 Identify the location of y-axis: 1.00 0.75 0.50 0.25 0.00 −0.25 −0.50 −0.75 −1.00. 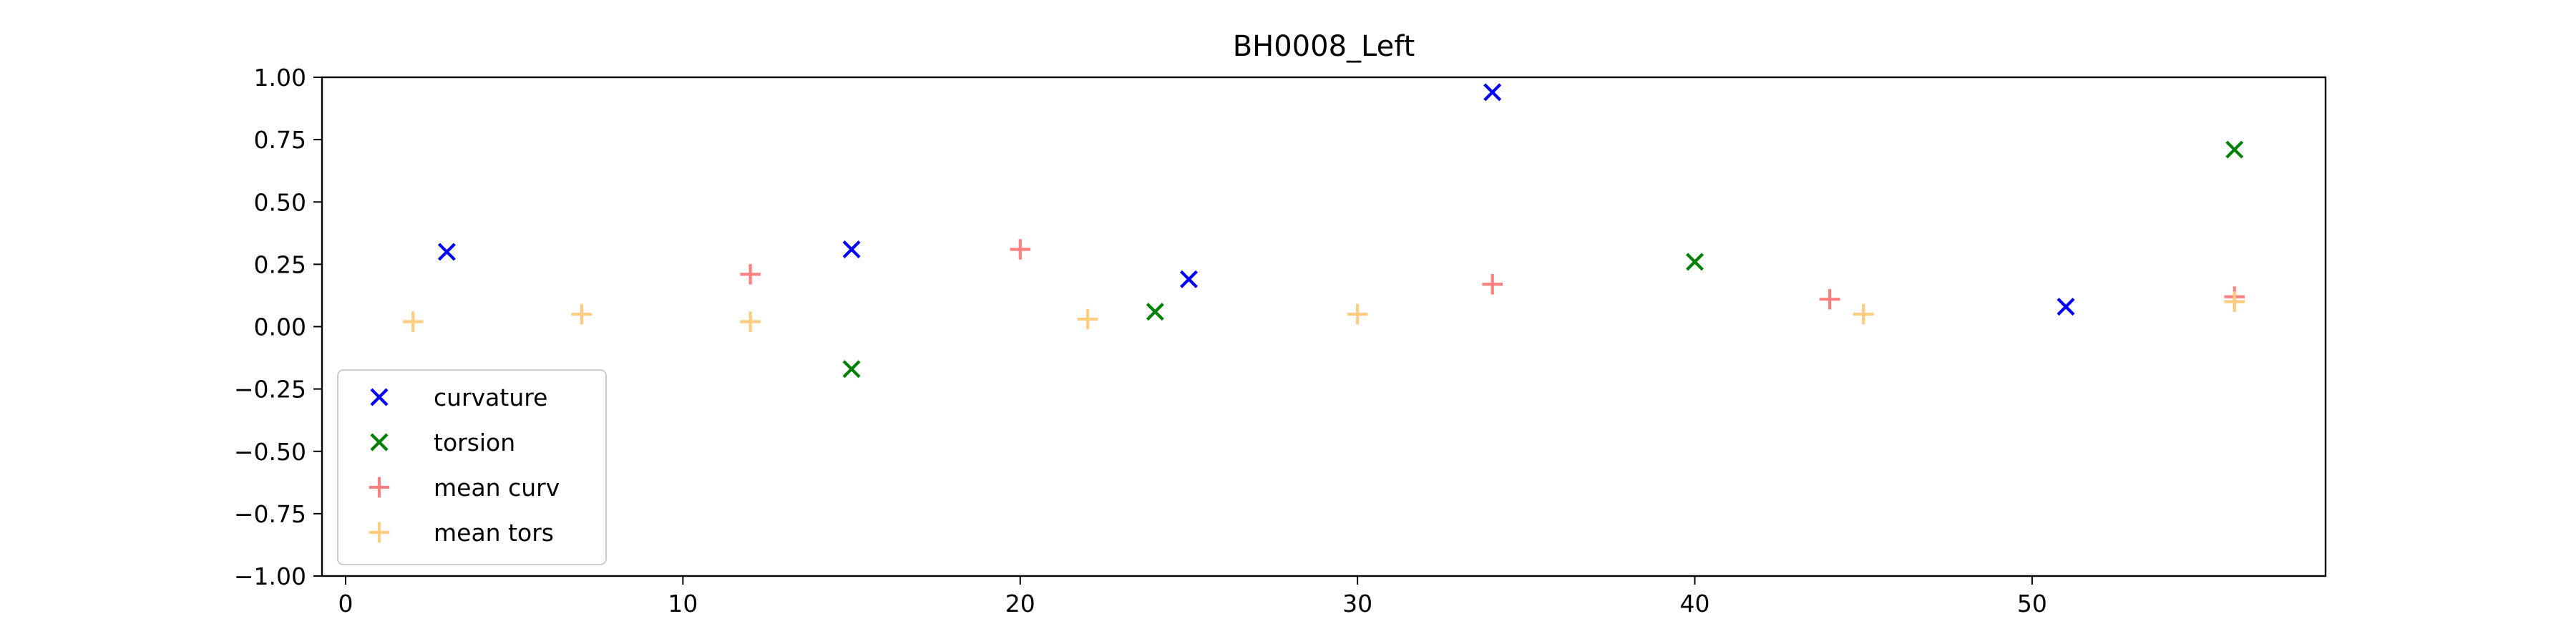
(278, 327).